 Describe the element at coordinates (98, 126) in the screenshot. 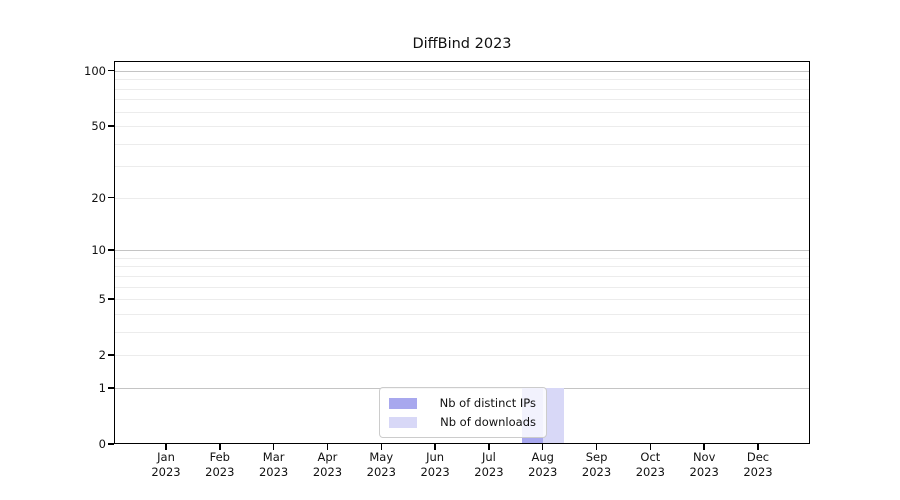

I see `y-axis-tick-label: 50` at that location.